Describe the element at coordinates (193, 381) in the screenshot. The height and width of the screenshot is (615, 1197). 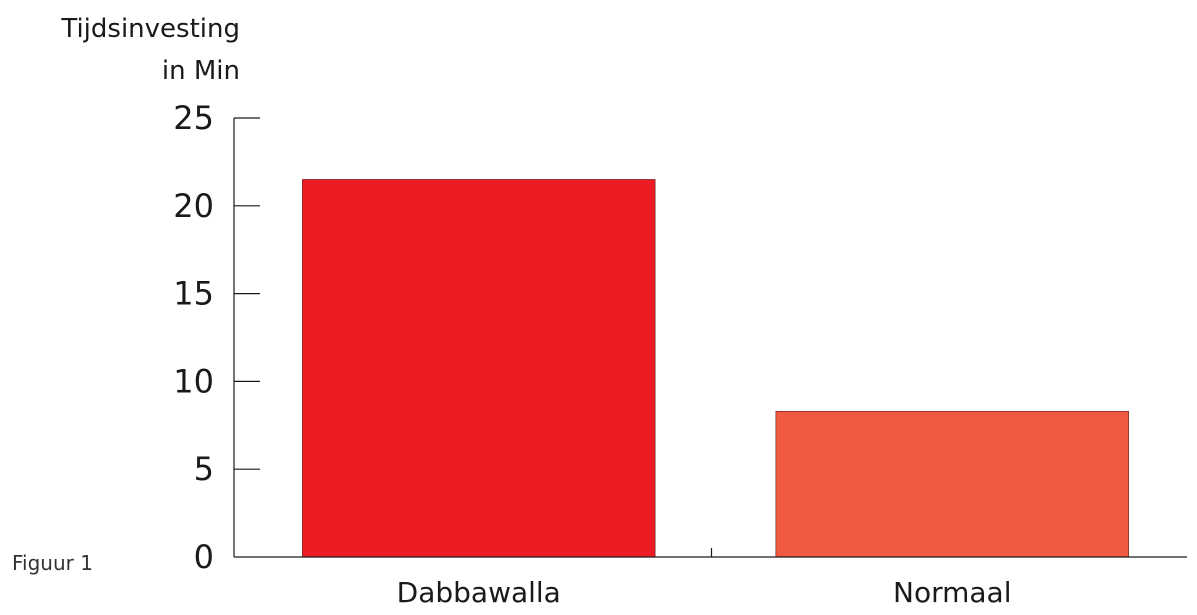
I see `y-tick-label-10: 10` at that location.